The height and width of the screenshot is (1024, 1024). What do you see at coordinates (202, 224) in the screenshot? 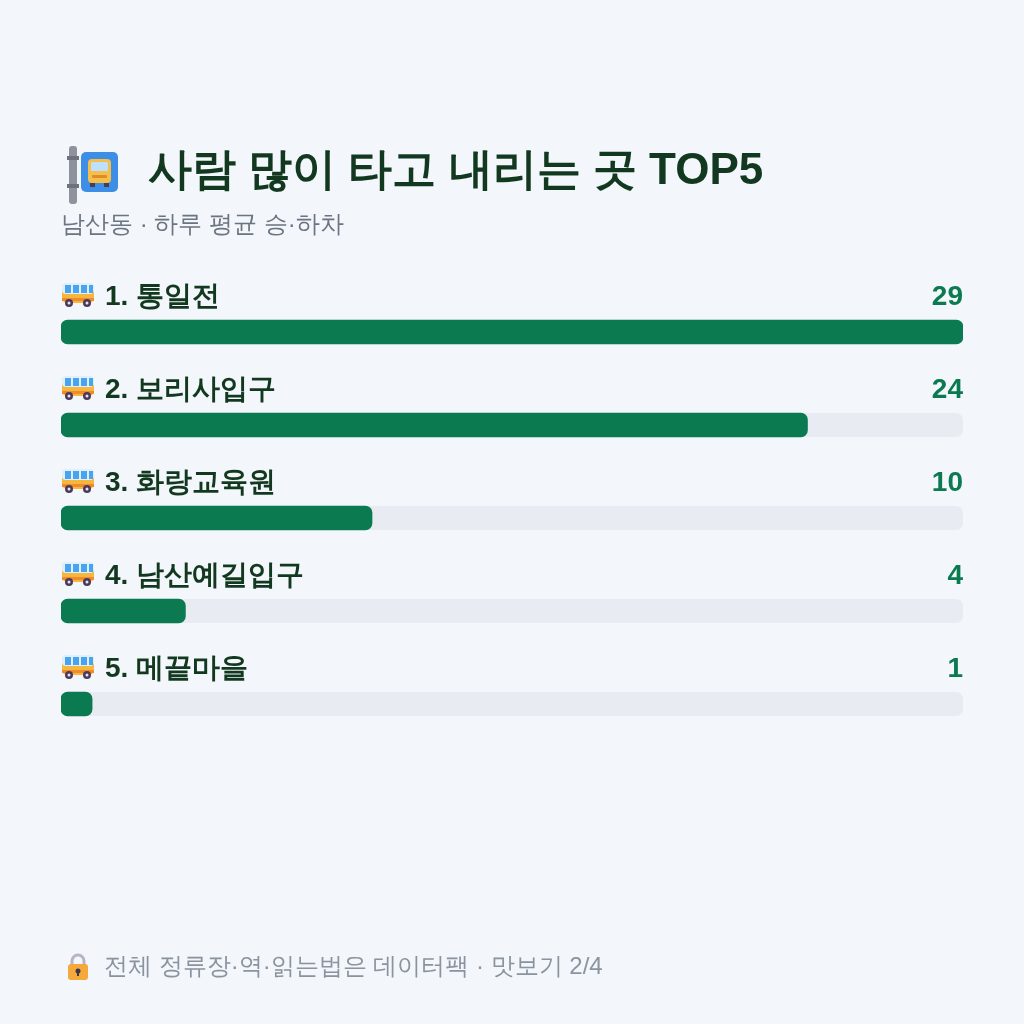
I see `chart-subtitle: 남산동 · 하루 평균 승·하차` at bounding box center [202, 224].